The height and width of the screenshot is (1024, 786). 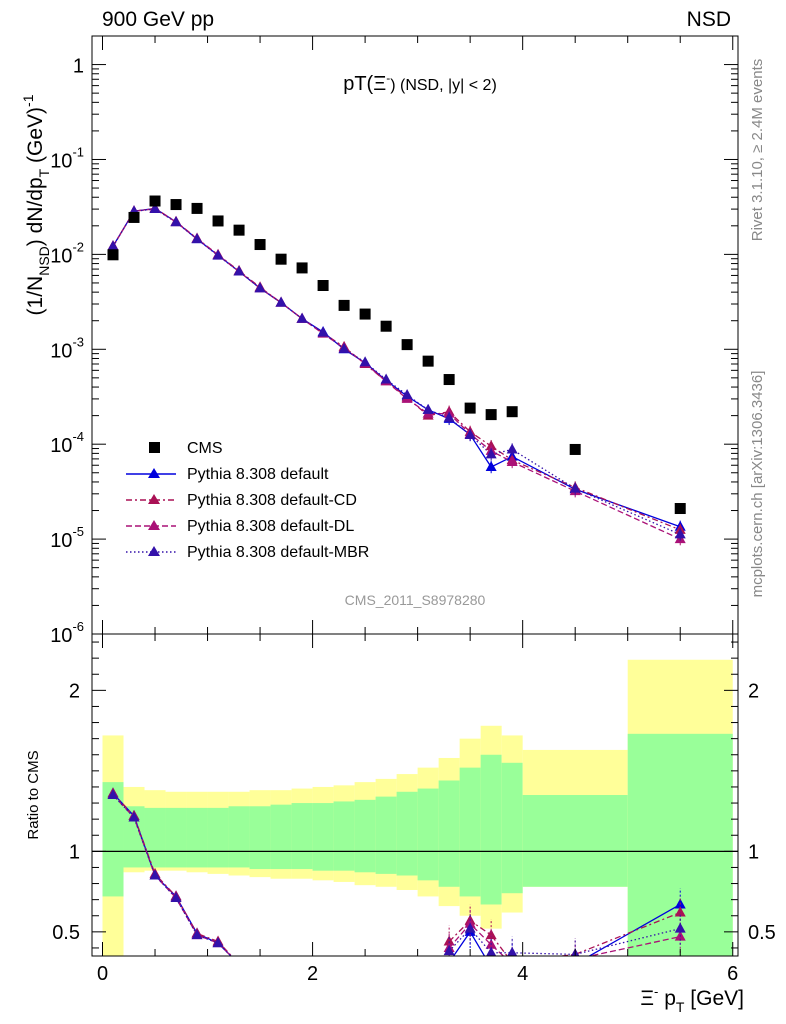 I want to click on legend-entry-default: Pythia 8.308 default, so click(x=227, y=474).